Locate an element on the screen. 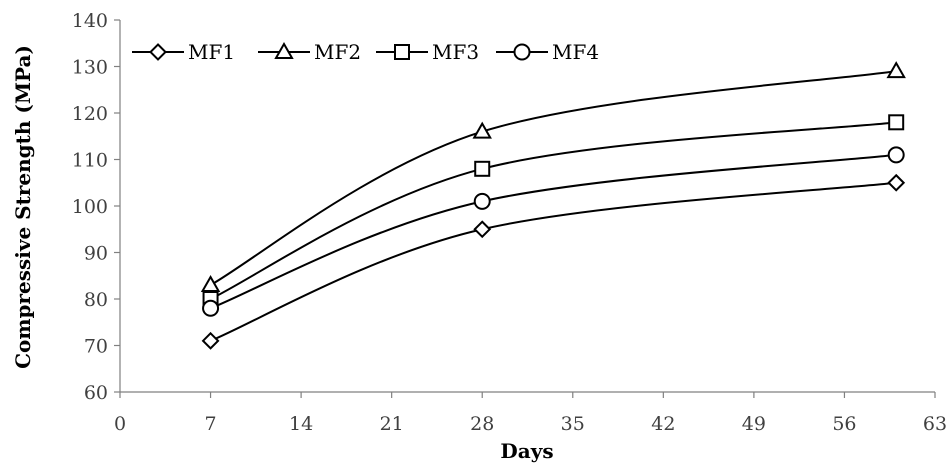  legend-marker-mf3 is located at coordinates (402, 52).